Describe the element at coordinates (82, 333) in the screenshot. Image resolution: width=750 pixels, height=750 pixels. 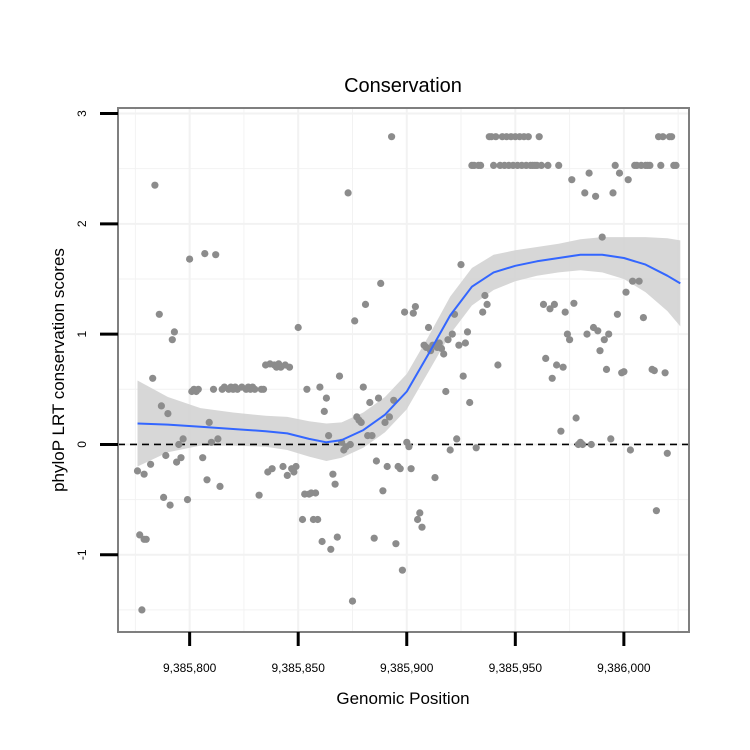
I see `y-tick-label: 1` at that location.